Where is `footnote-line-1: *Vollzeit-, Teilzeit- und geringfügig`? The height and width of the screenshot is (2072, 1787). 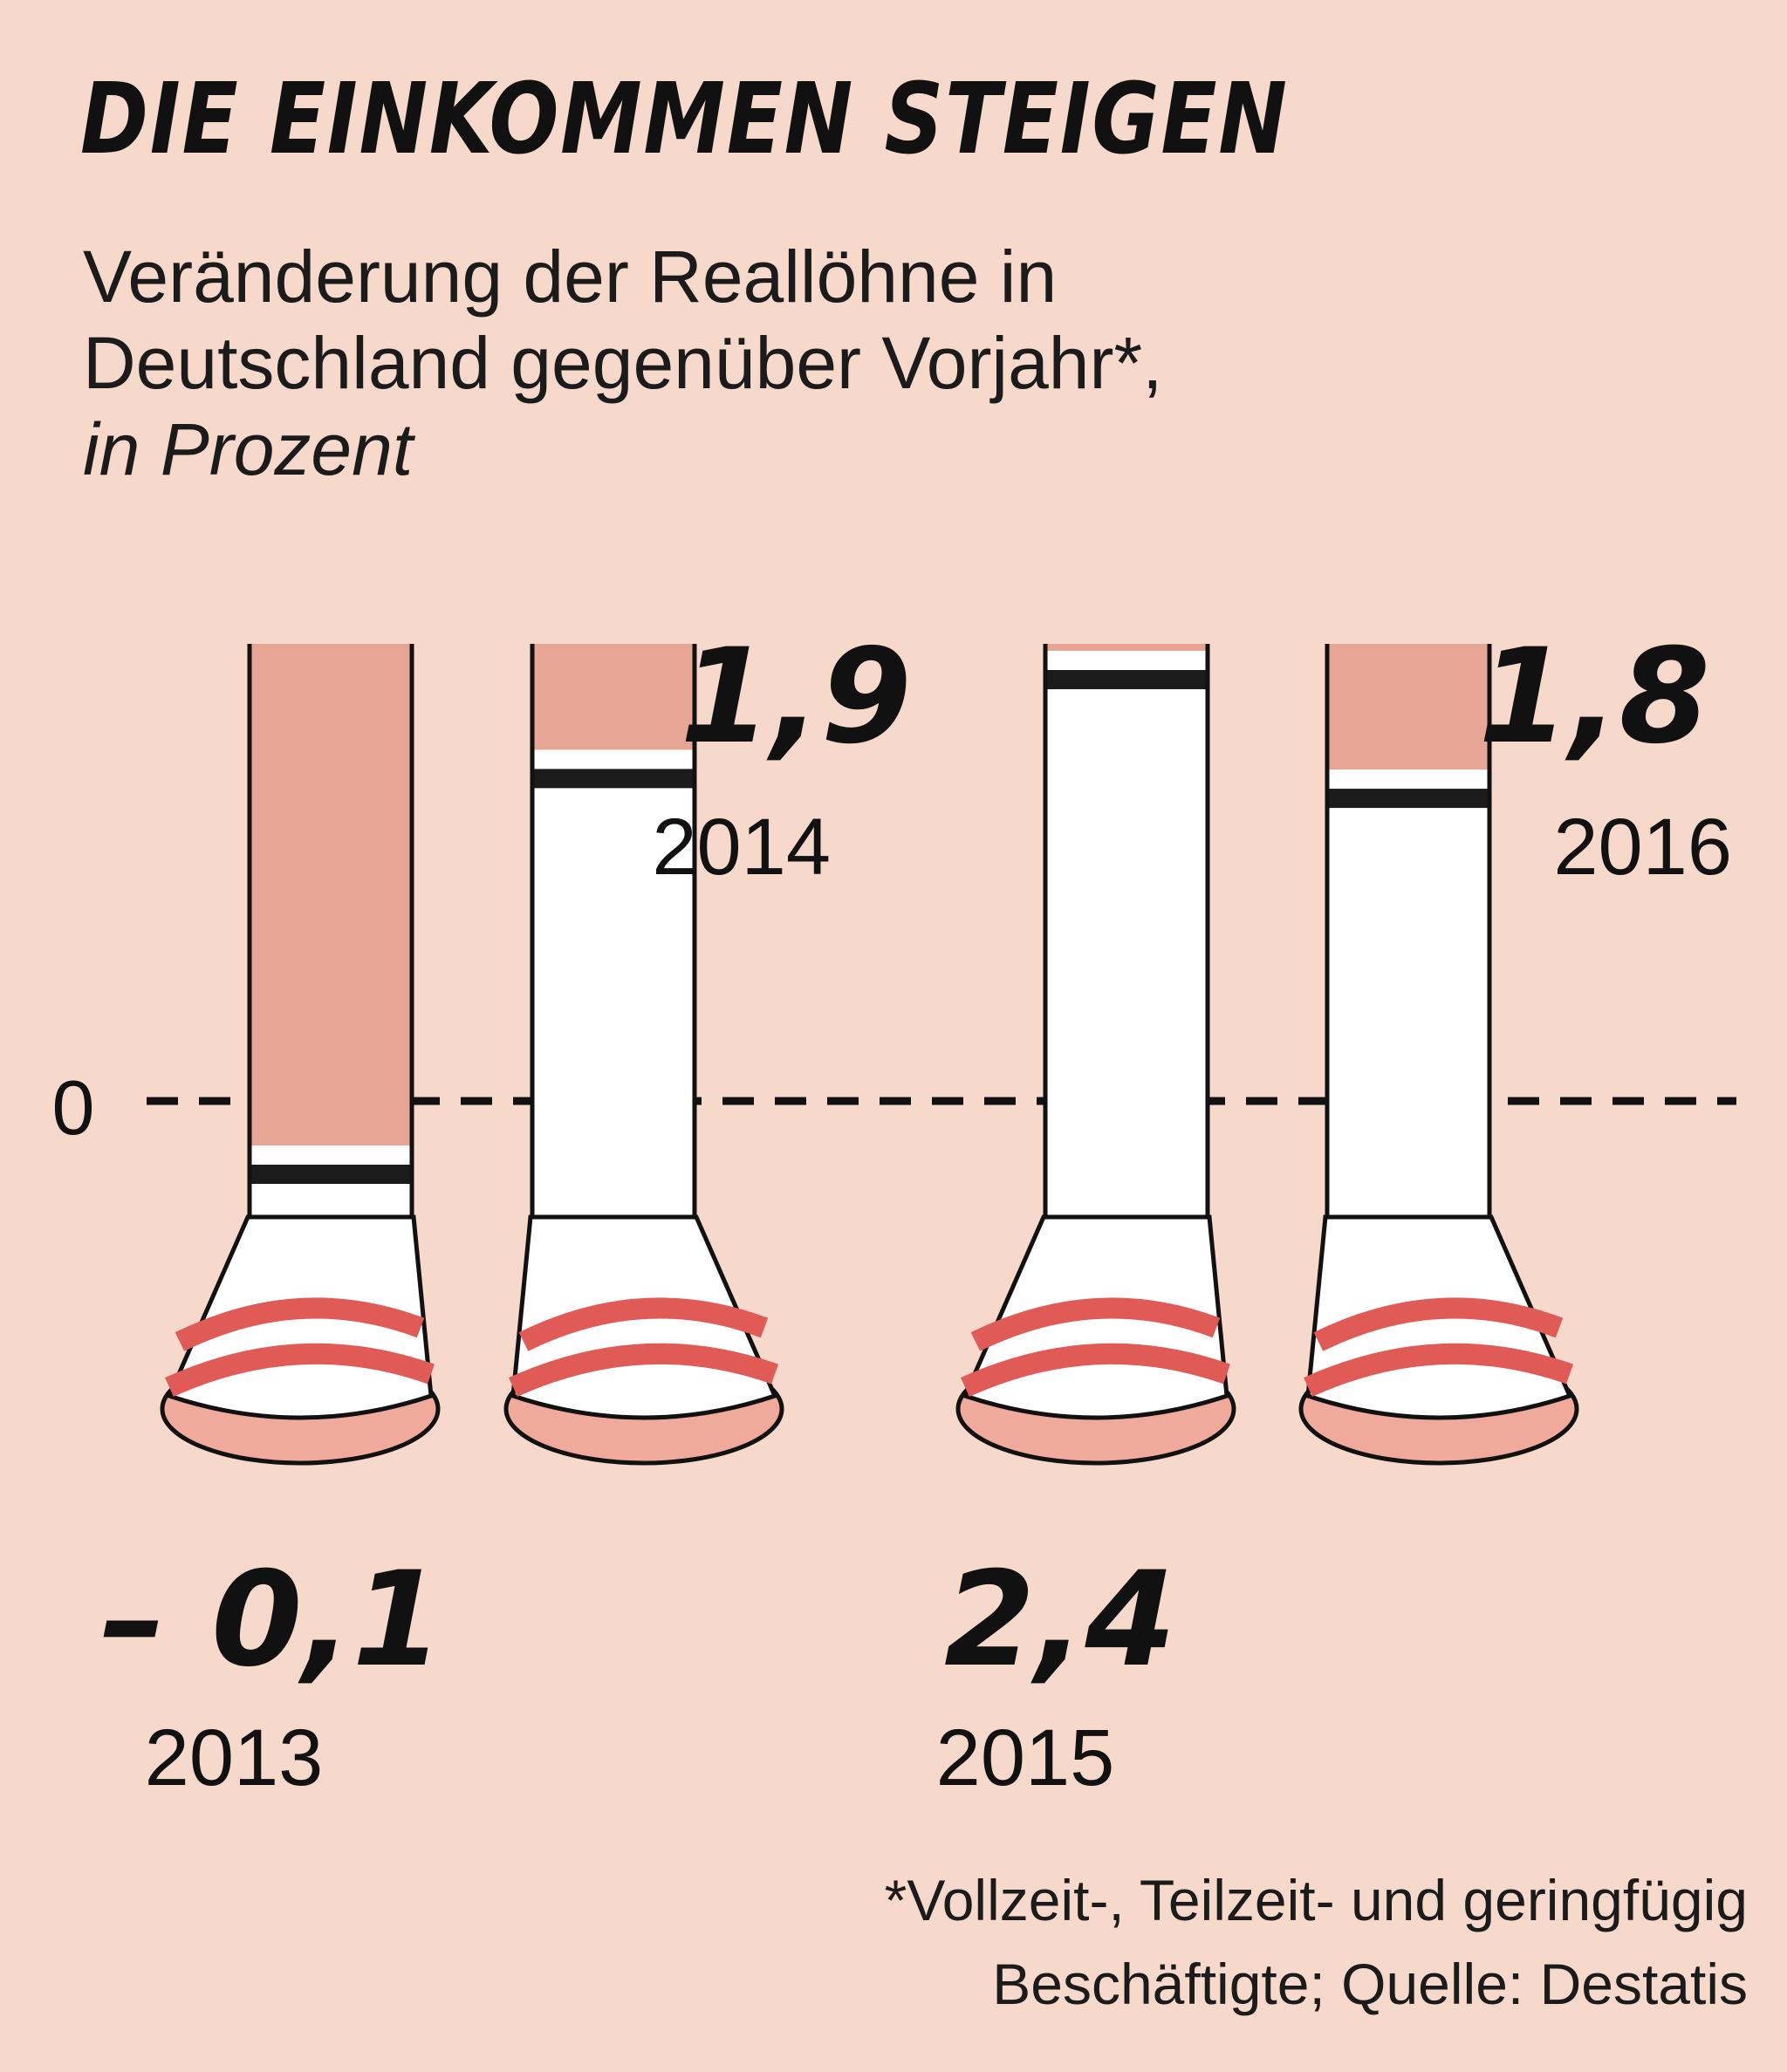 footnote-line-1: *Vollzeit-, Teilzeit- und geringfügig is located at coordinates (1316, 1900).